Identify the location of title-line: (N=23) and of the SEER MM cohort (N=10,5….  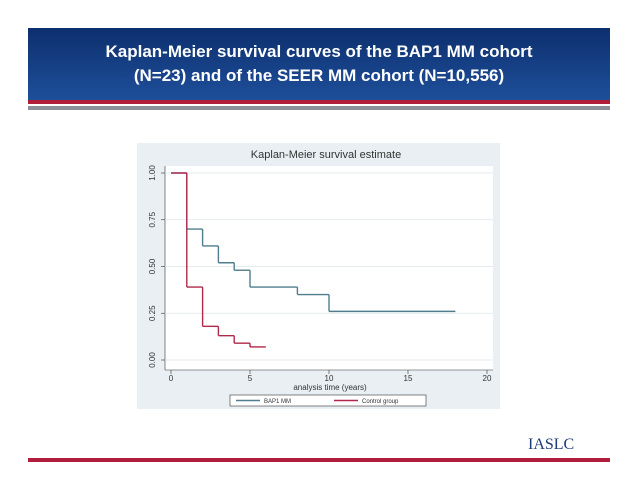
(319, 75).